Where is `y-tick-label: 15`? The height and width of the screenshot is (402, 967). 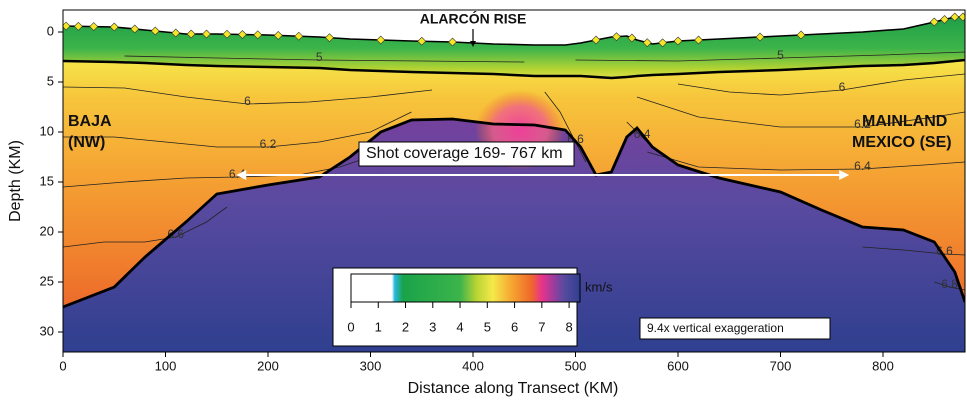 y-tick-label: 15 is located at coordinates (47, 180).